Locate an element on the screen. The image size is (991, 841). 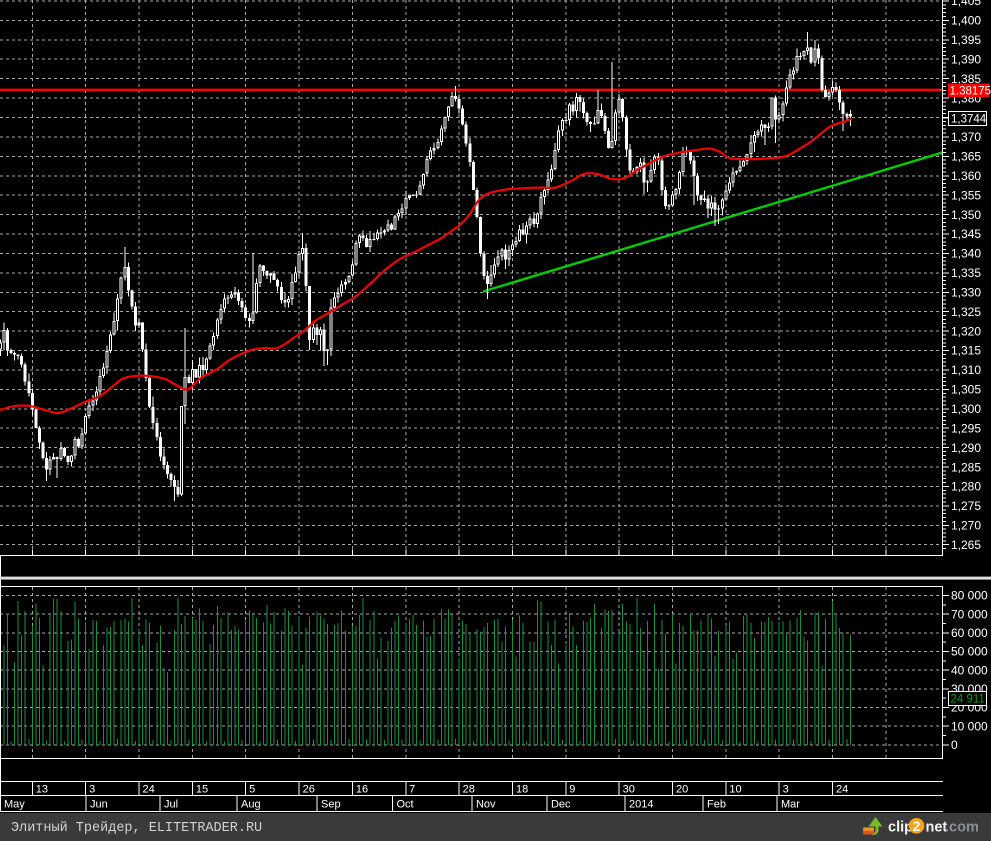
svg-text: 16 is located at coordinates (362, 789).